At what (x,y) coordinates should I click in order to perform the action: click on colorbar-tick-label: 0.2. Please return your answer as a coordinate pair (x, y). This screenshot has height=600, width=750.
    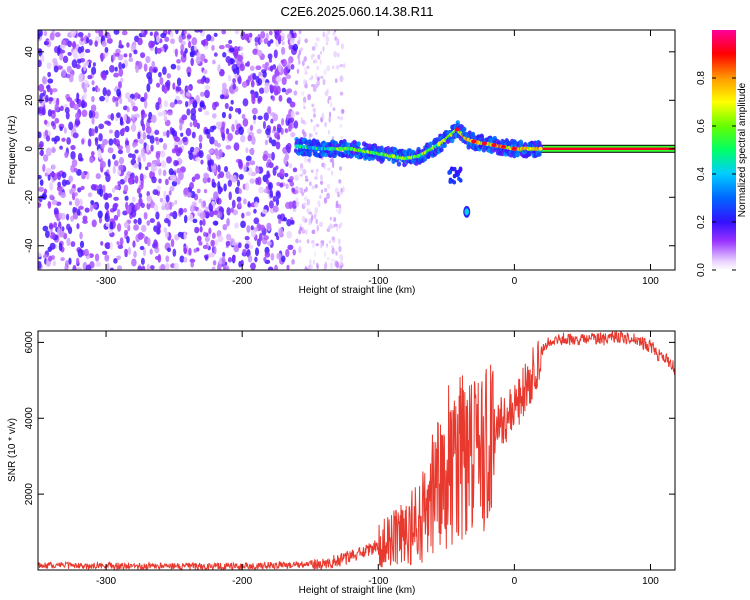
    Looking at the image, I should click on (701, 222).